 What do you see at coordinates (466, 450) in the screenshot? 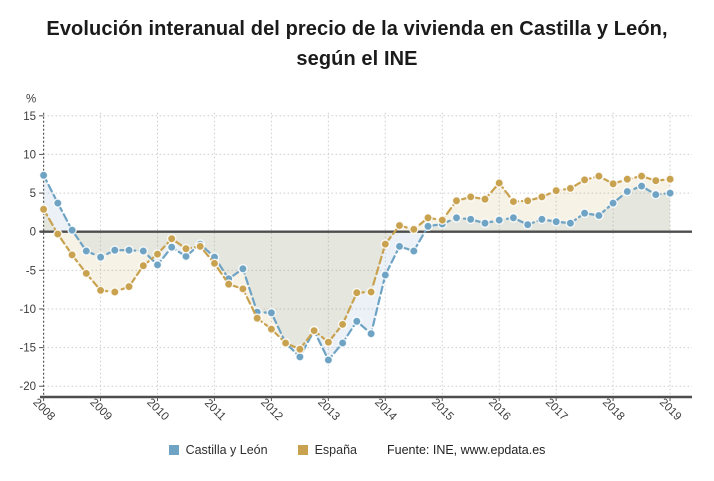
I see `source-note: Fuente: INE, www.epdata.es` at bounding box center [466, 450].